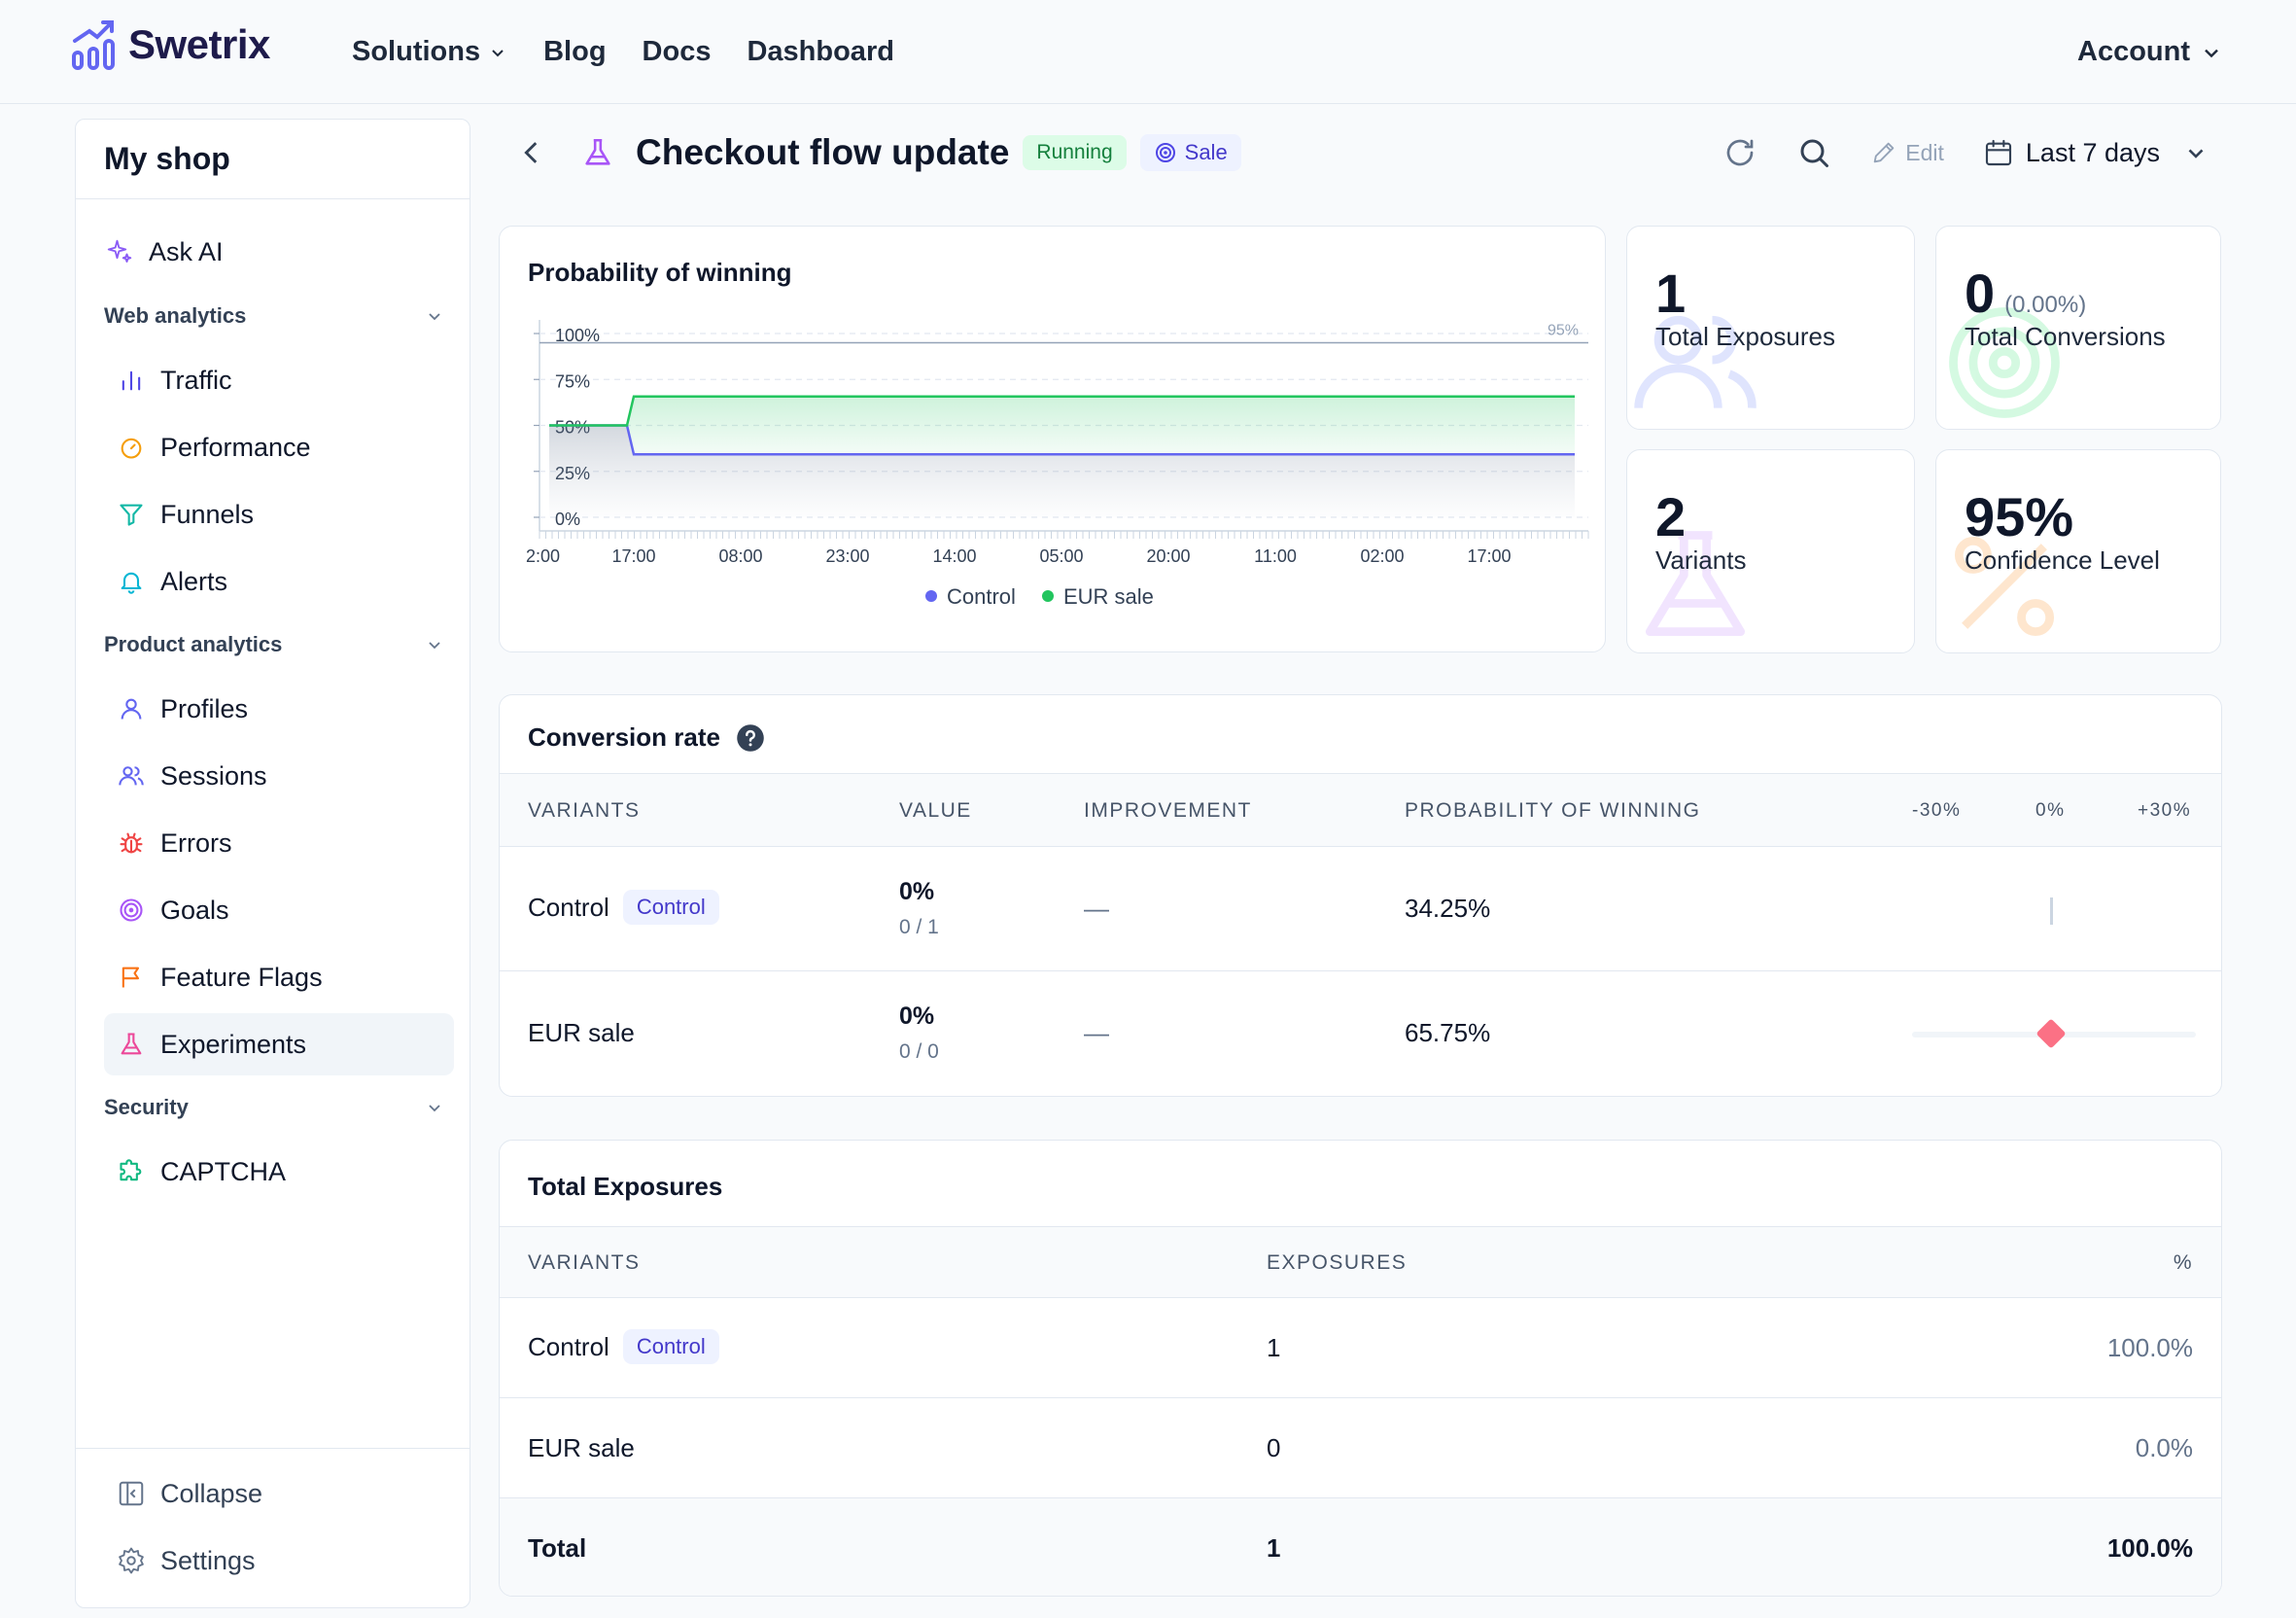  What do you see at coordinates (235, 447) in the screenshot?
I see `sidebar-item-label: Performance` at bounding box center [235, 447].